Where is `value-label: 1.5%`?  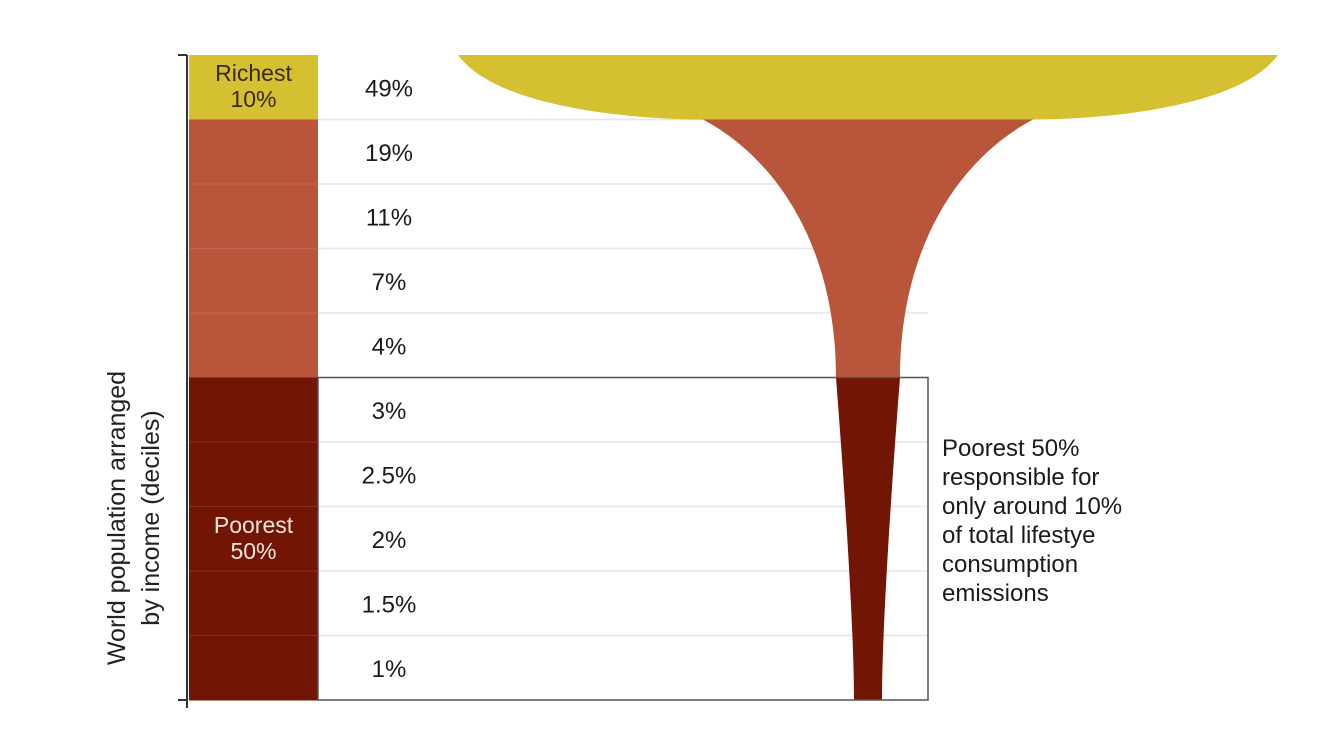
value-label: 1.5% is located at coordinates (389, 604).